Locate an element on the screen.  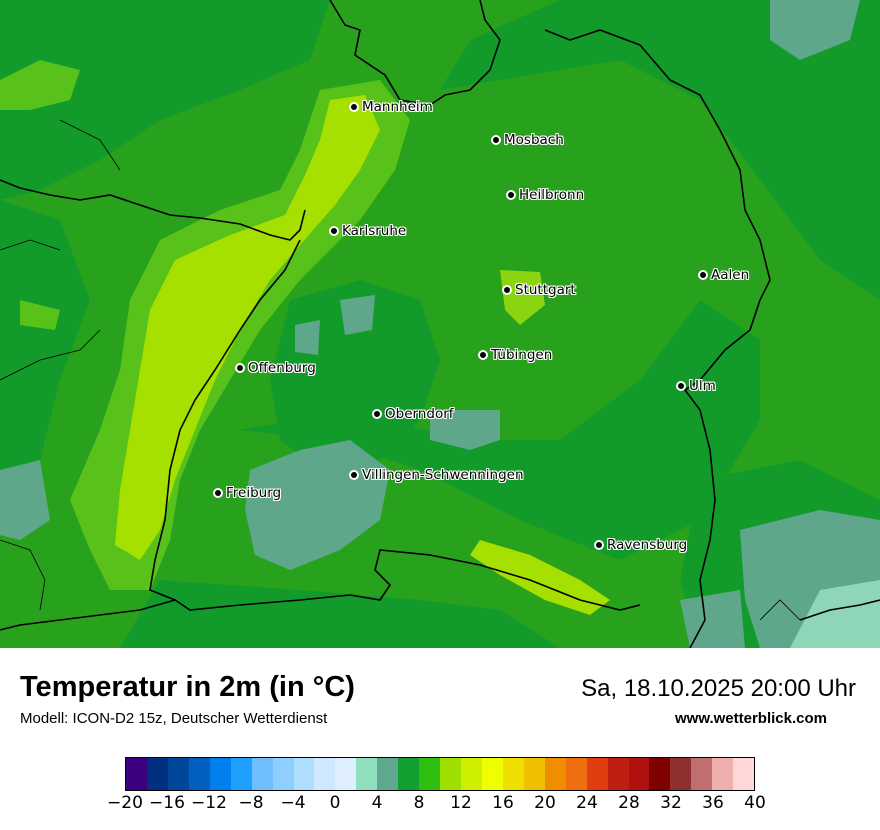
city-marker: Villingen-Schwenningen is located at coordinates (436, 475).